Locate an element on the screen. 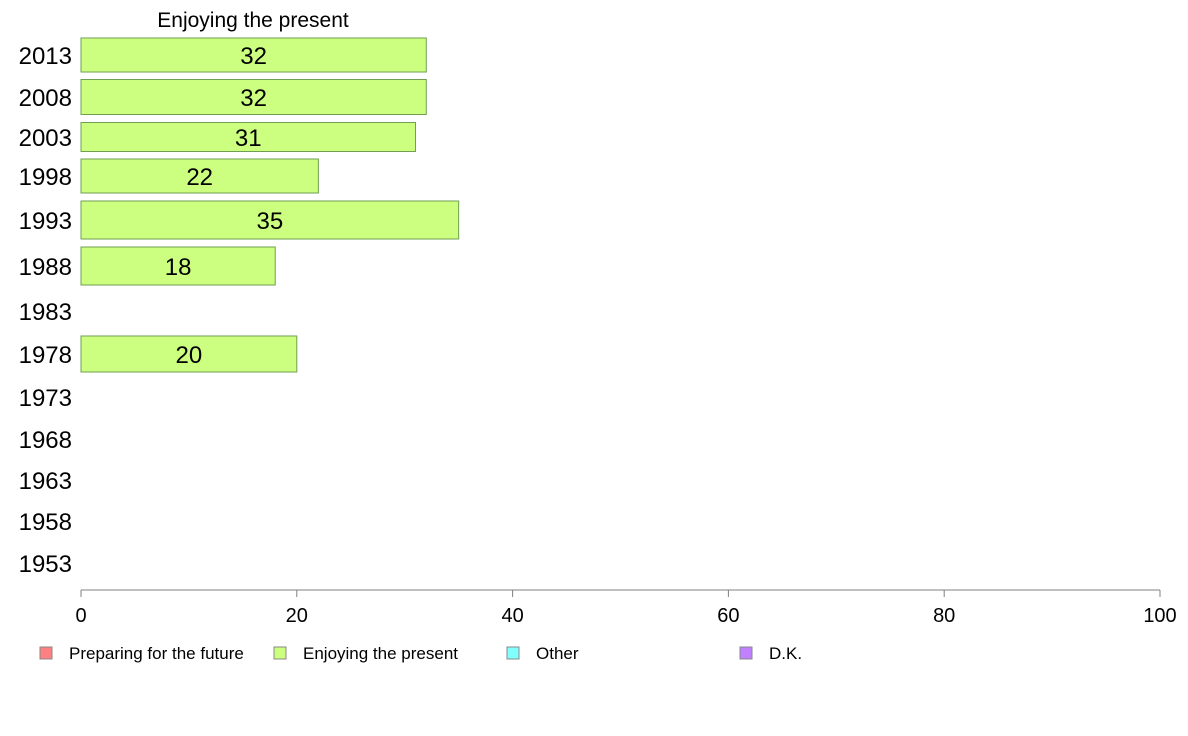  category-label-1963: 1963 is located at coordinates (45, 481).